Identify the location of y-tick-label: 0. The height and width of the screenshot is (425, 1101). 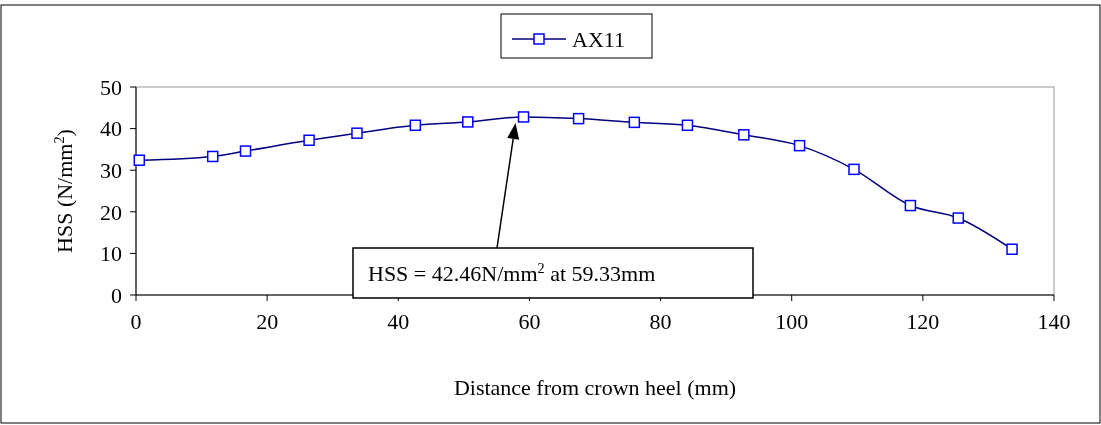
(116, 295).